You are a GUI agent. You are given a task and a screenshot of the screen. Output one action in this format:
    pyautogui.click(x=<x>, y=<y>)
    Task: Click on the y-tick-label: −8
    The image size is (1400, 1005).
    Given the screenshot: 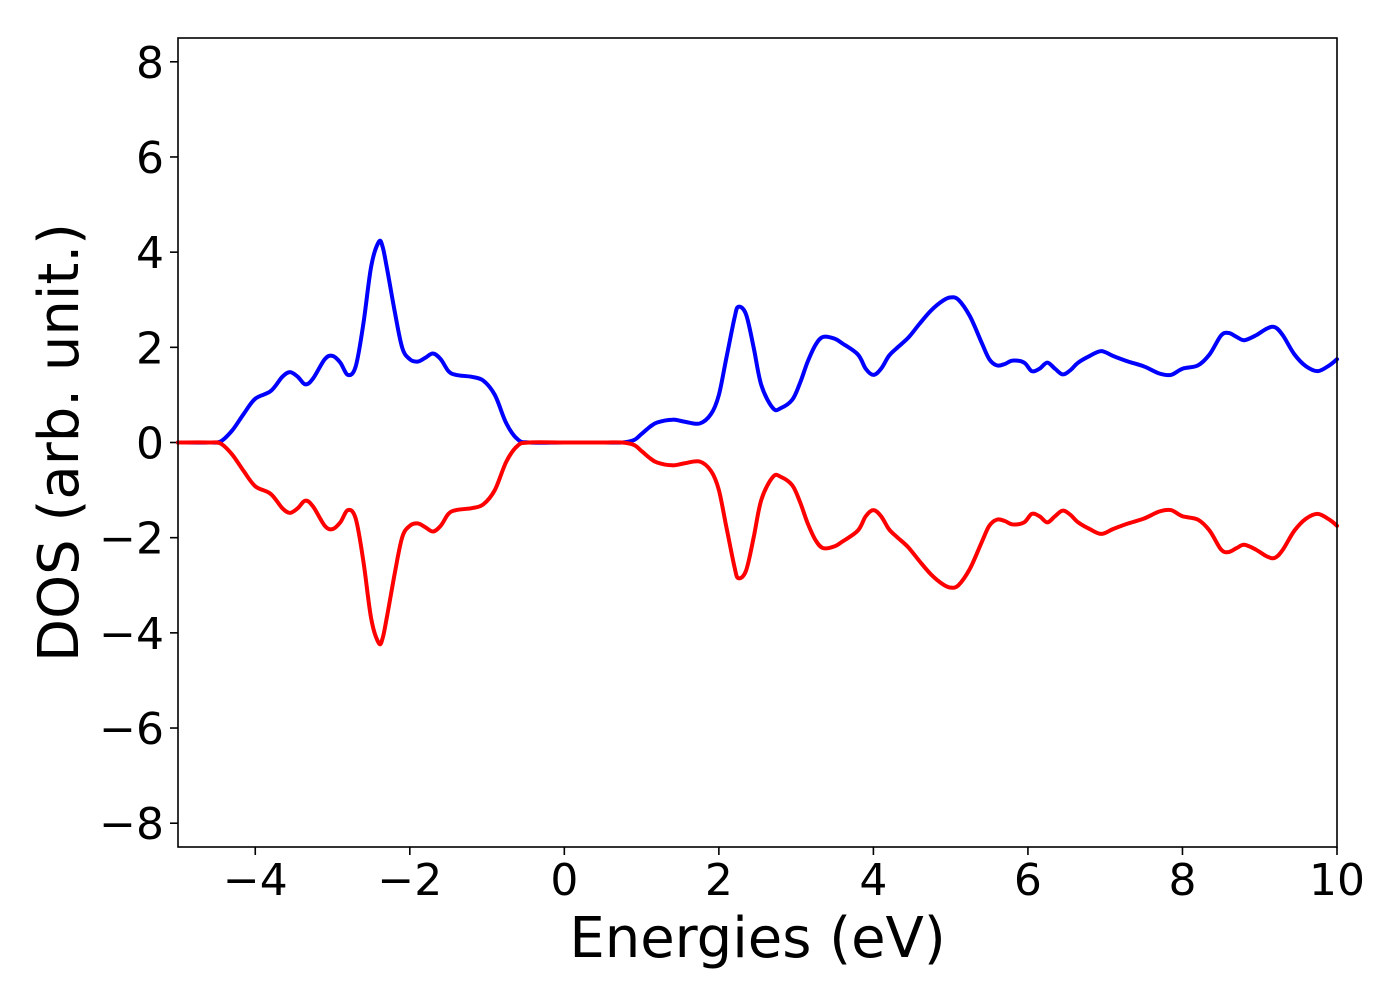 What is the action you would take?
    pyautogui.click(x=131, y=824)
    